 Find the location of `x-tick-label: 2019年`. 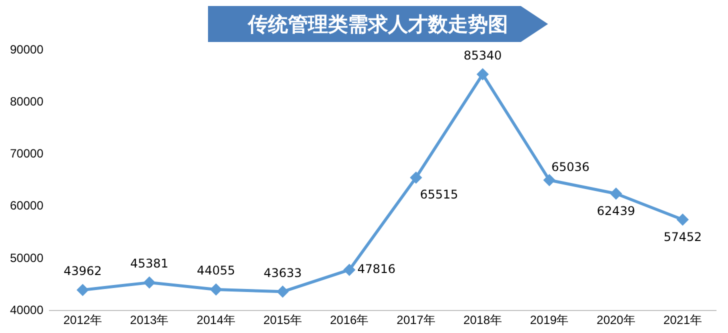

x-tick-label: 2019年 is located at coordinates (549, 320).